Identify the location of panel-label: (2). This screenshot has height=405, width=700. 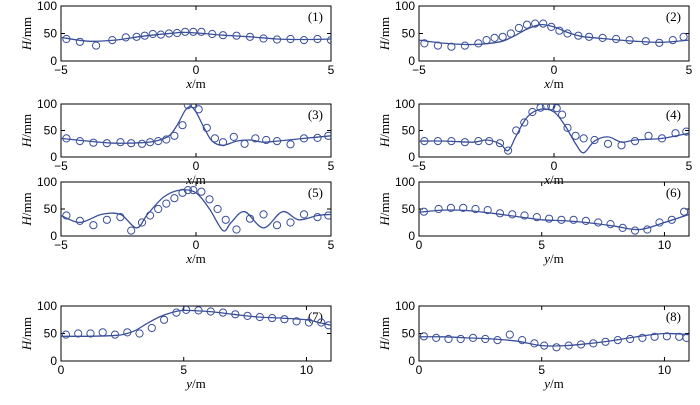
(673, 16).